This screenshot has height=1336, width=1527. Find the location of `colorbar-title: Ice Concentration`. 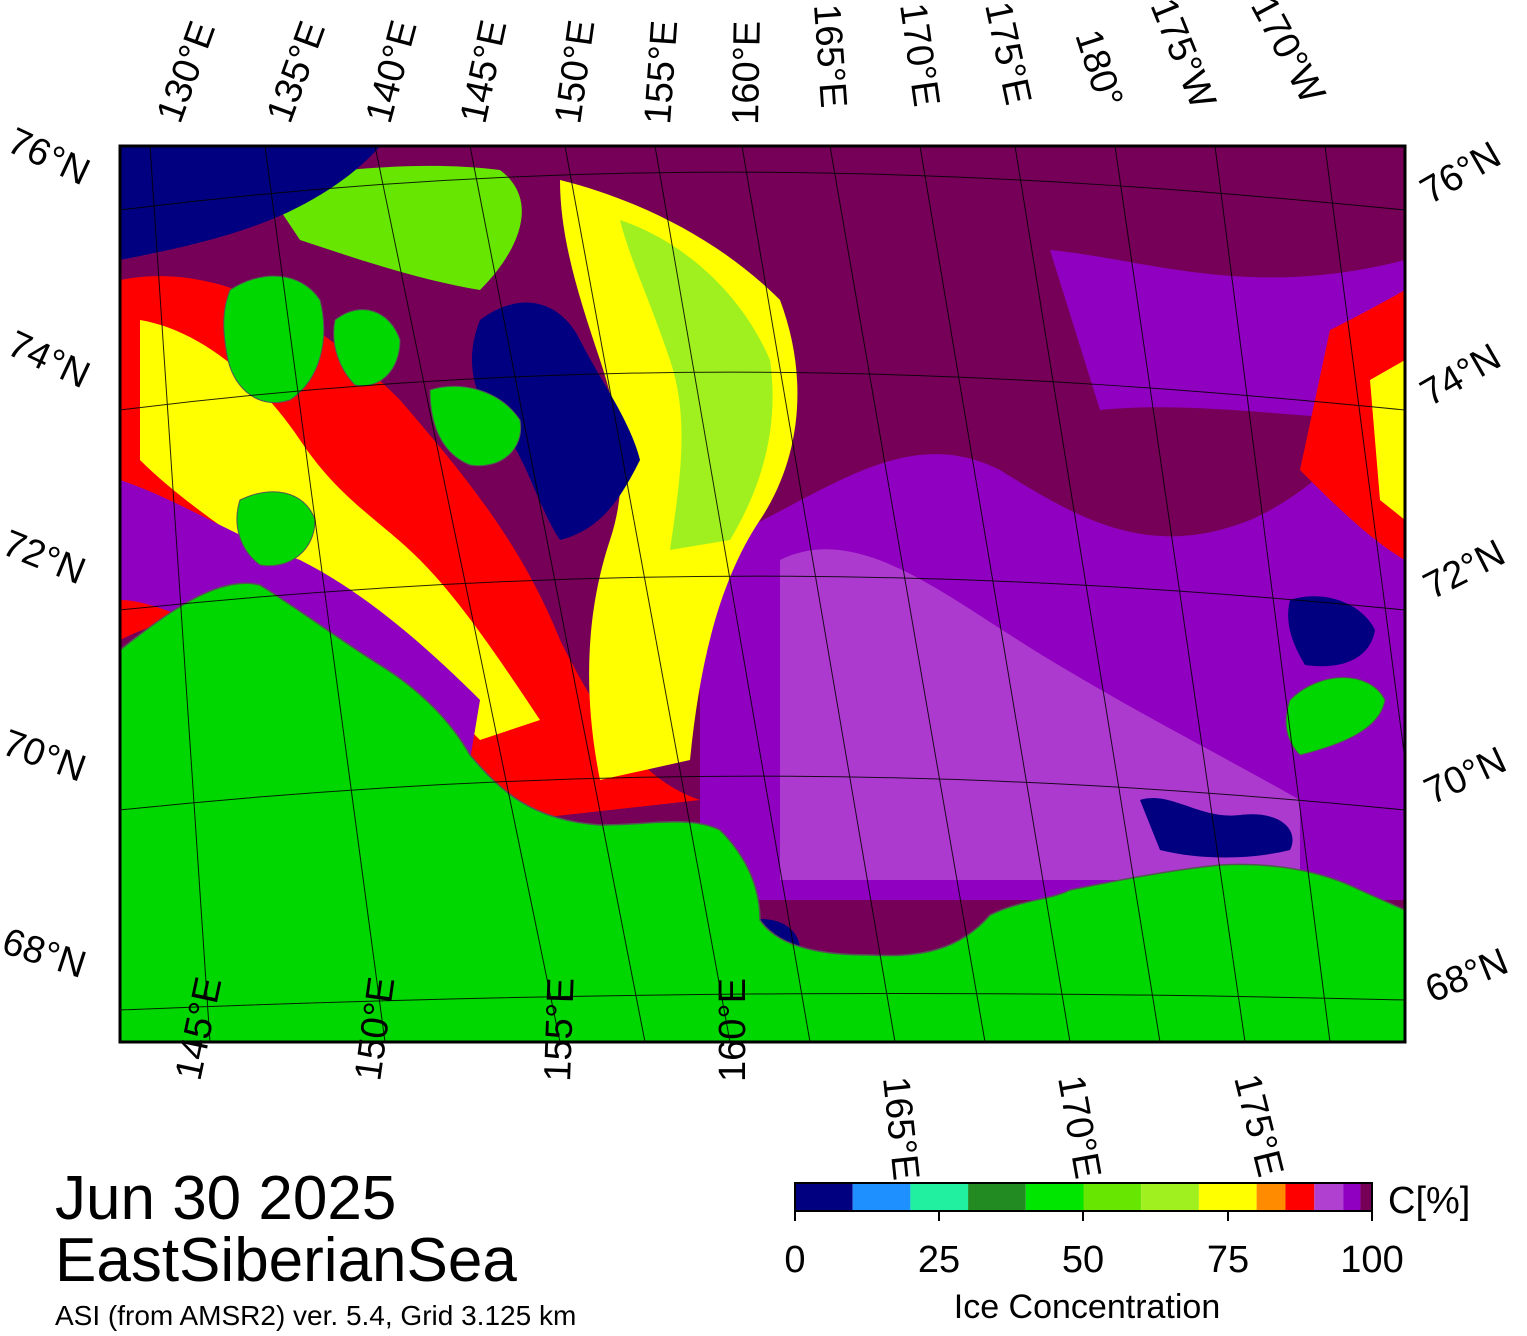

colorbar-title: Ice Concentration is located at coordinates (1087, 1307).